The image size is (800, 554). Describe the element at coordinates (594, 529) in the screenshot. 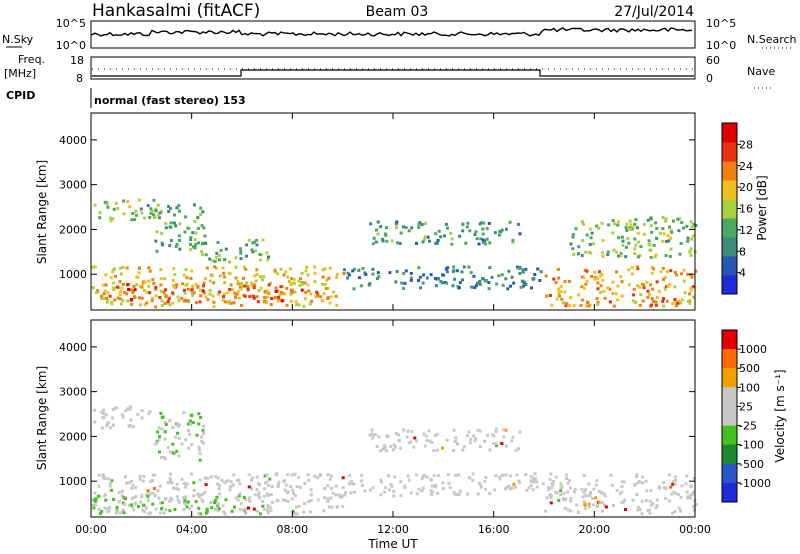

I see `x-tick-label: 20:00` at that location.